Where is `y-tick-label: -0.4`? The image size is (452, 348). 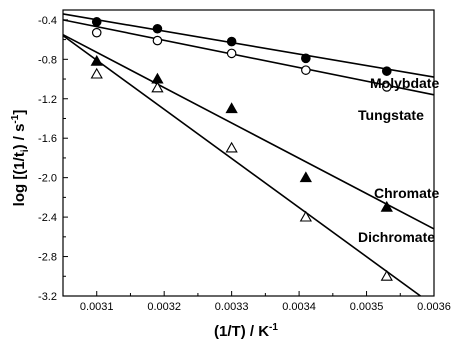
y-tick-label: -0.4 is located at coordinates (47, 21).